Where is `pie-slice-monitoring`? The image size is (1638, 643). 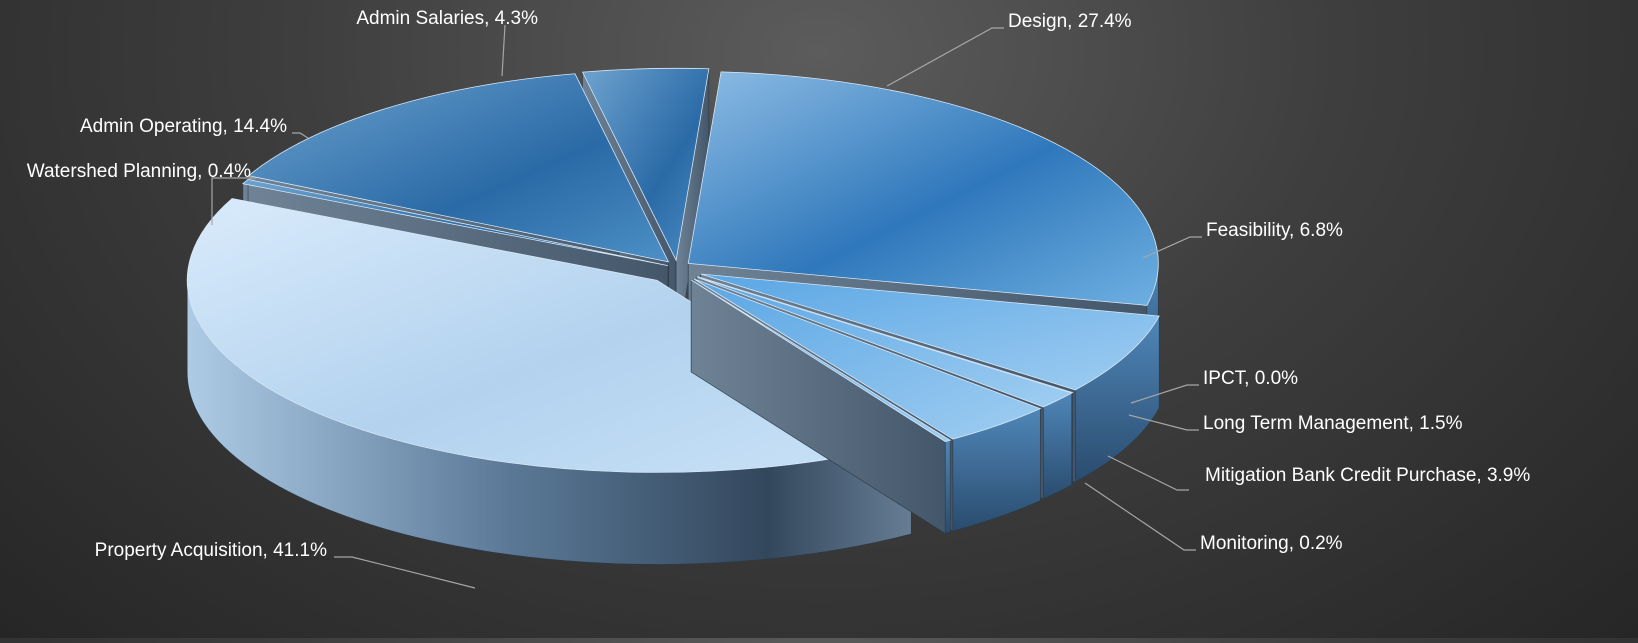 pie-slice-monitoring is located at coordinates (821, 407).